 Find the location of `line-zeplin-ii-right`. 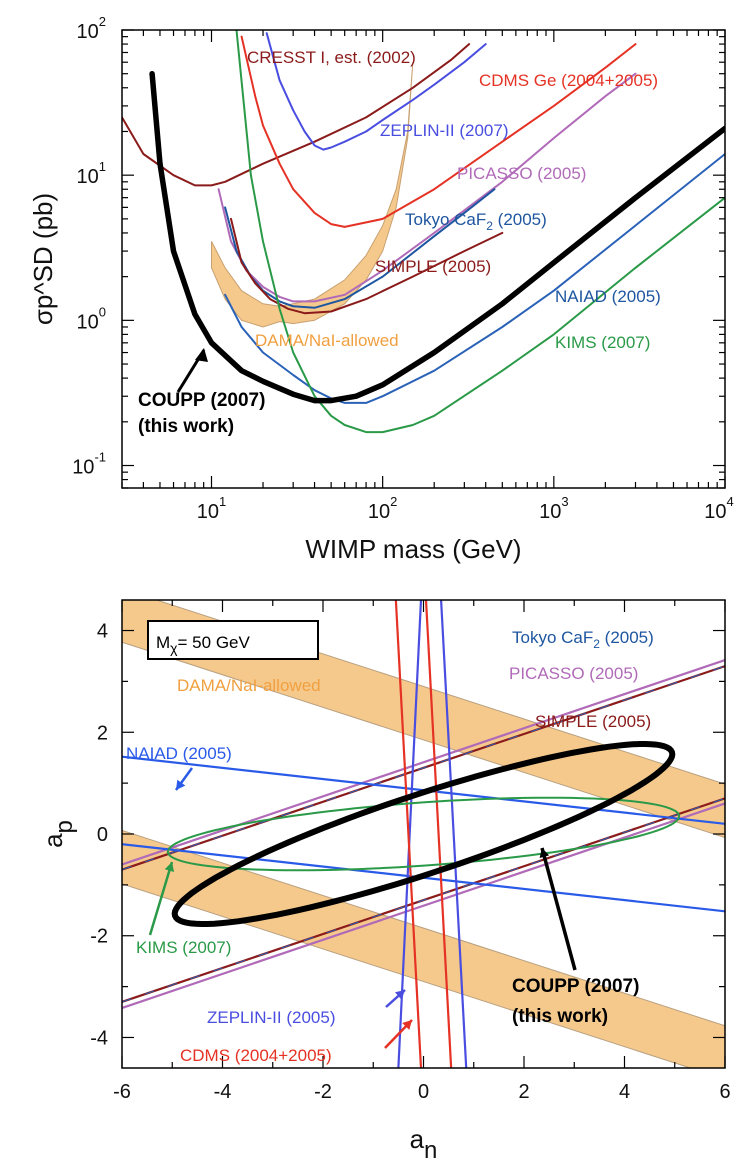

line-zeplin-ii-right is located at coordinates (453, 834).